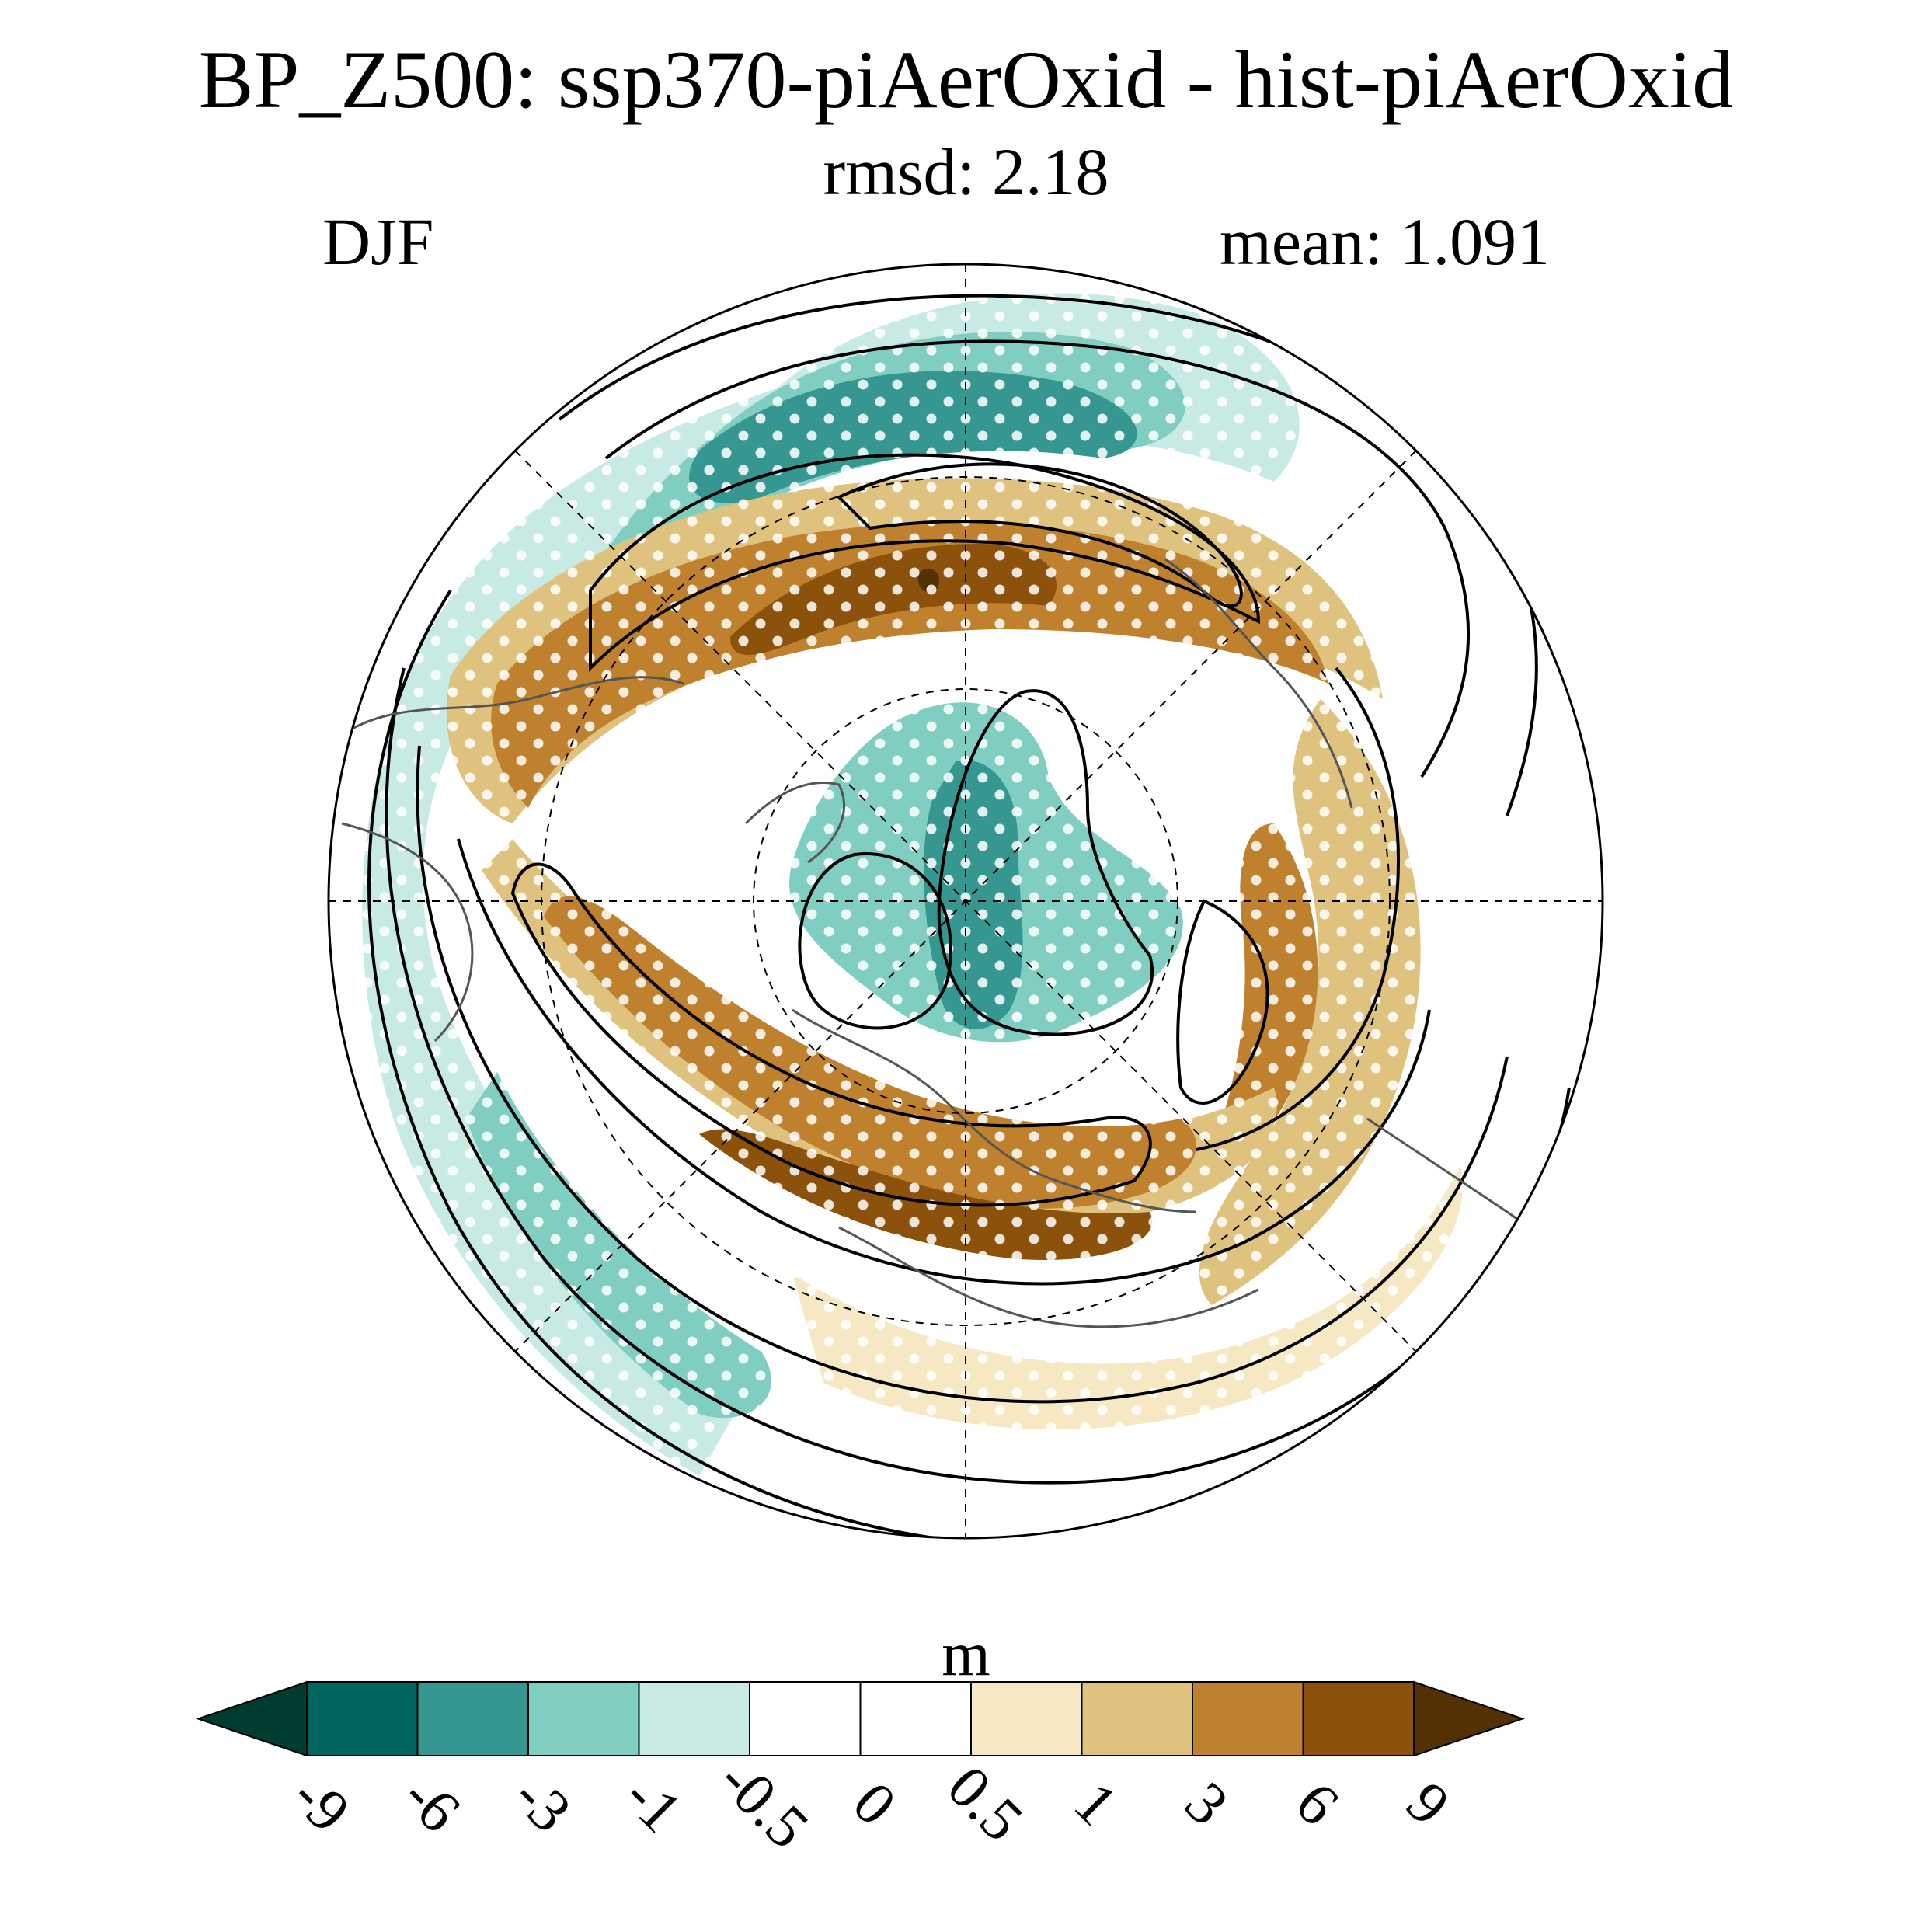 This screenshot has width=1932, height=1932. What do you see at coordinates (875, 1803) in the screenshot?
I see `colorbar-tick-label: 0` at bounding box center [875, 1803].